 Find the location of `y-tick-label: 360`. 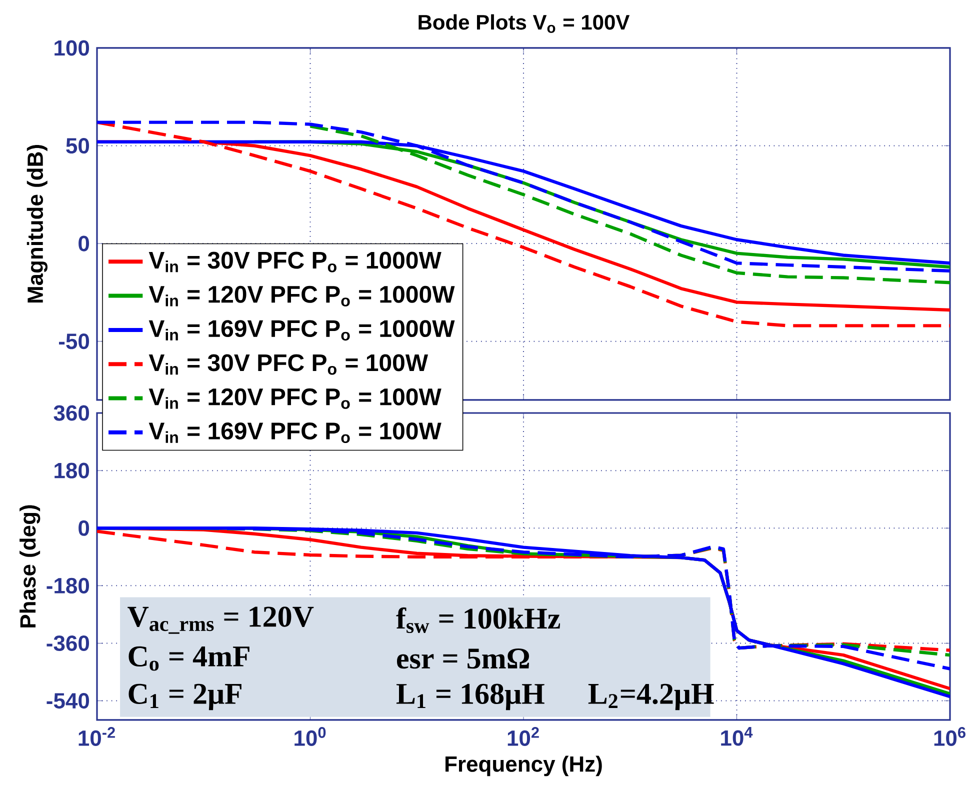

y-tick-label: 360 is located at coordinates (72, 413).